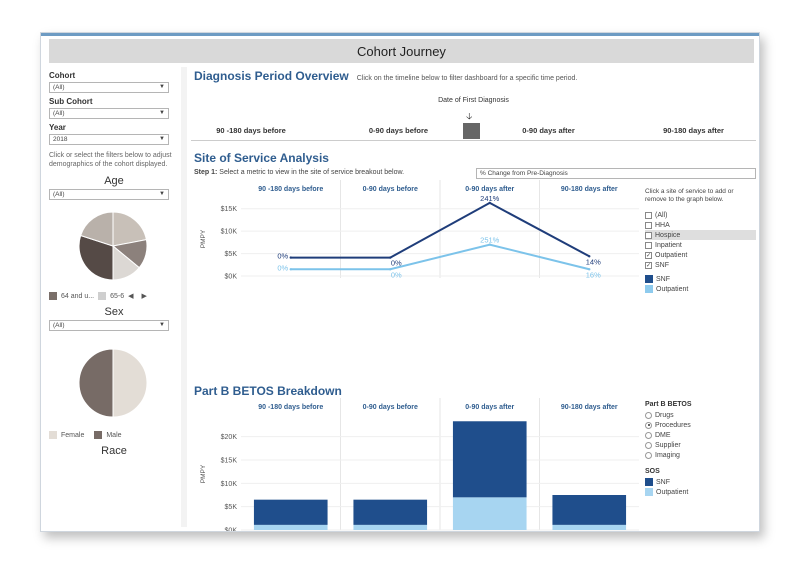  What do you see at coordinates (73, 435) in the screenshot?
I see `sex-legend-item: Female` at bounding box center [73, 435].